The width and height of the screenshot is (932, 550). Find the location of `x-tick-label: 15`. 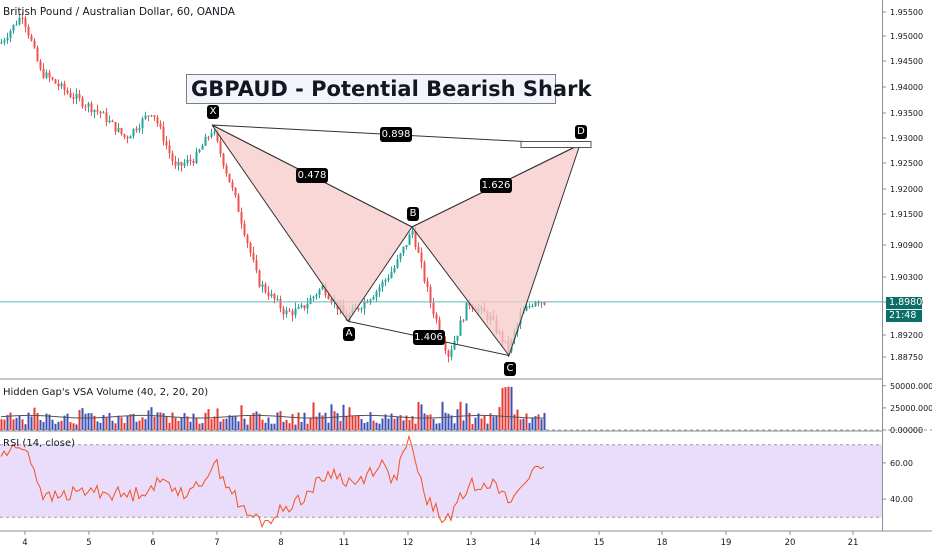

x-tick-label: 15 is located at coordinates (599, 543).